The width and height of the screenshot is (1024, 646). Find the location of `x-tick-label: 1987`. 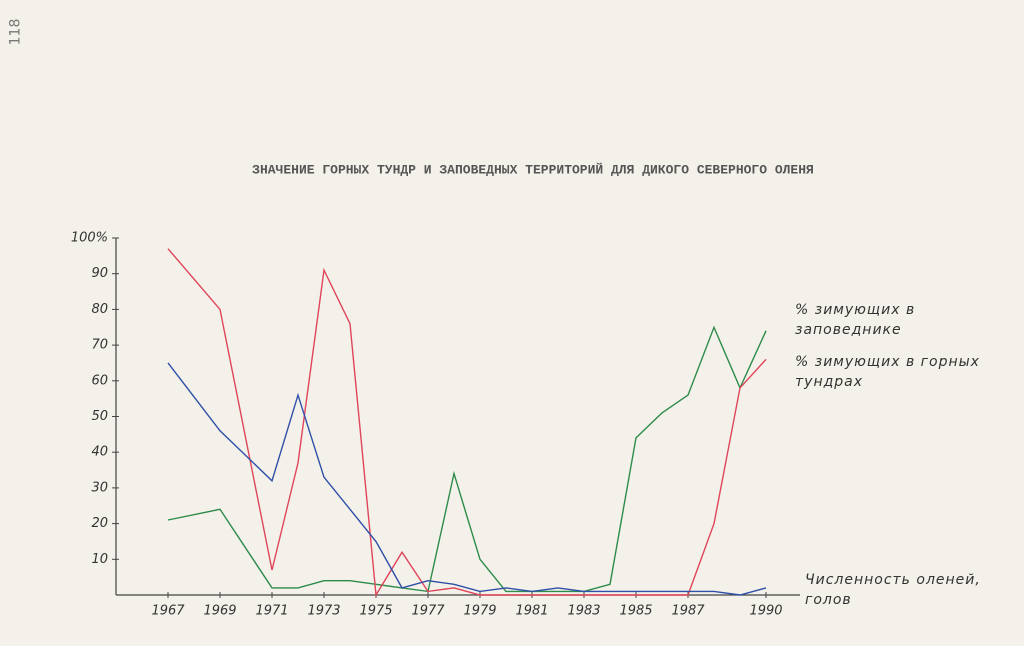

x-tick-label: 1987 is located at coordinates (688, 611).